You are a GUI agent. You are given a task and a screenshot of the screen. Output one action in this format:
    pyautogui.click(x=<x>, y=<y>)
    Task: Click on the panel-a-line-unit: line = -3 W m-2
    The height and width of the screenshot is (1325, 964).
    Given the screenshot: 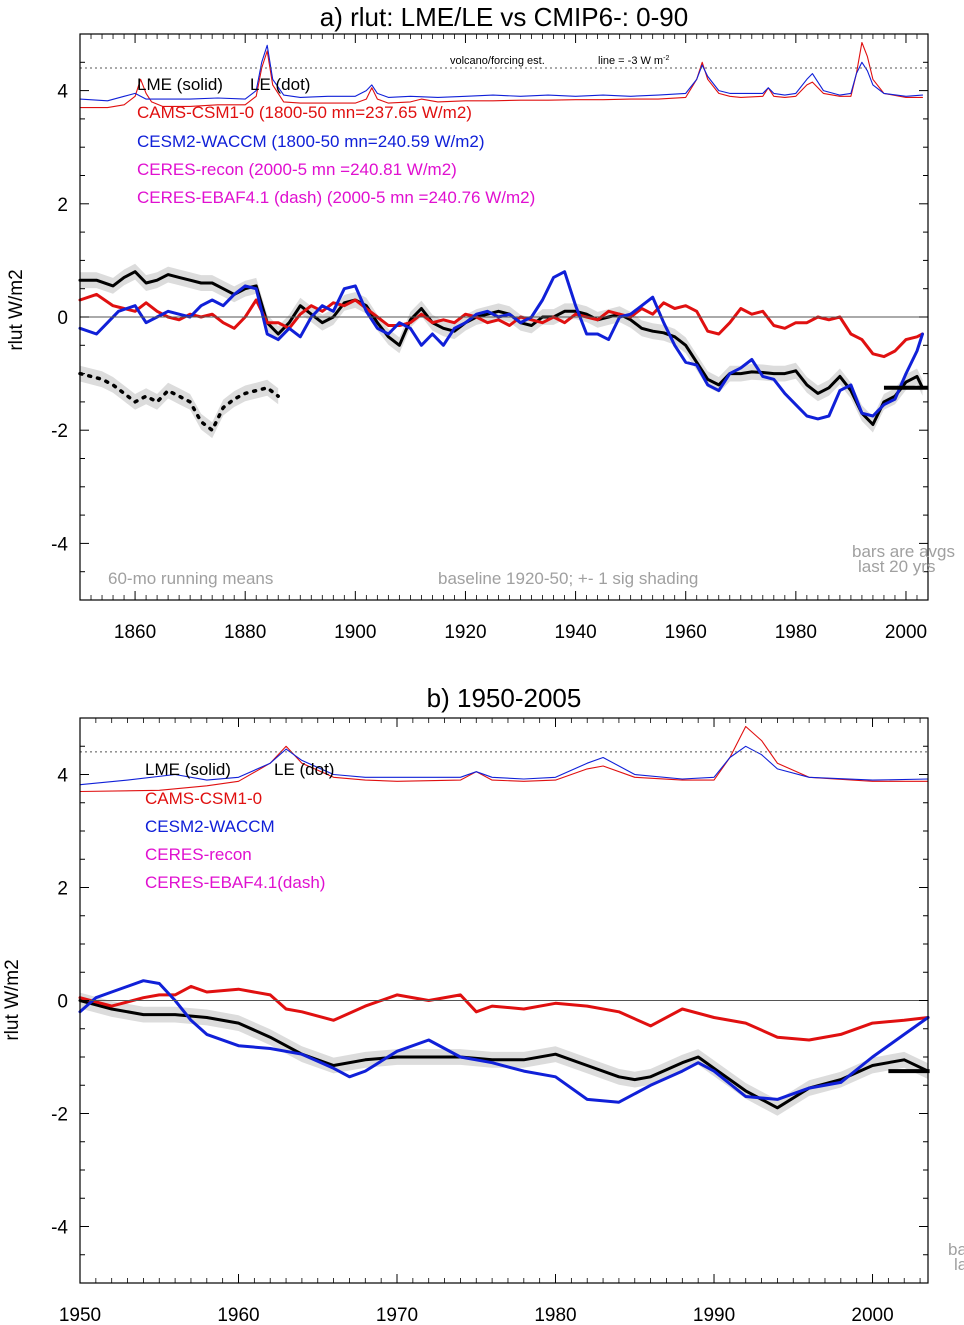 What is the action you would take?
    pyautogui.click(x=633, y=61)
    